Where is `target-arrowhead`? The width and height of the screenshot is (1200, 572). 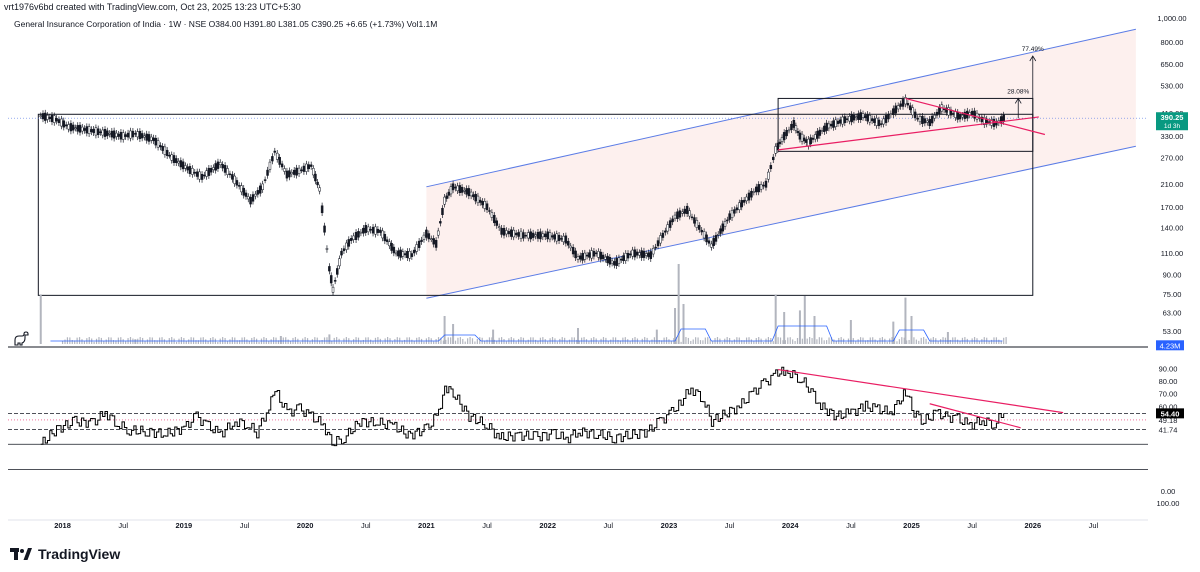 target-arrowhead is located at coordinates (1018, 100).